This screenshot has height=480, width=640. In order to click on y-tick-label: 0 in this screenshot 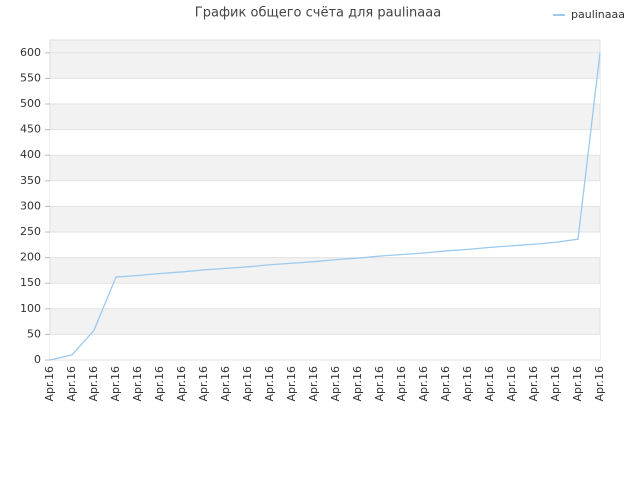, I will do `click(37, 359)`.